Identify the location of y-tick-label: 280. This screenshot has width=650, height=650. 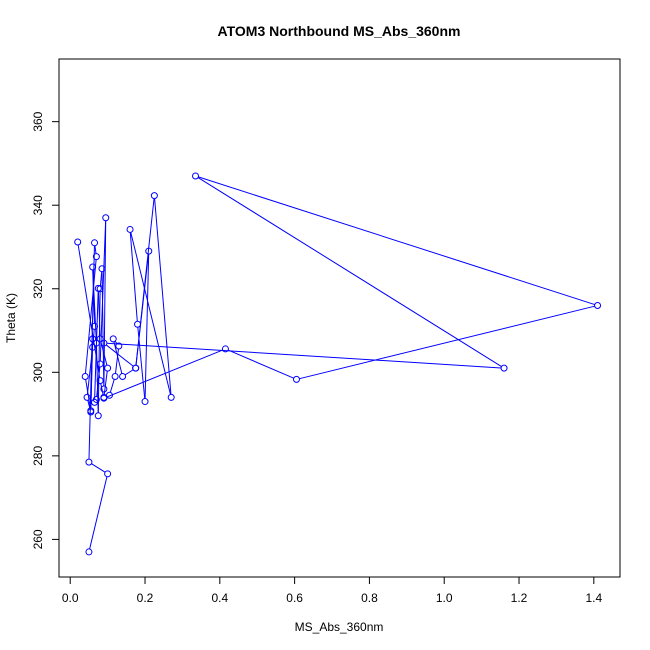
(38, 456).